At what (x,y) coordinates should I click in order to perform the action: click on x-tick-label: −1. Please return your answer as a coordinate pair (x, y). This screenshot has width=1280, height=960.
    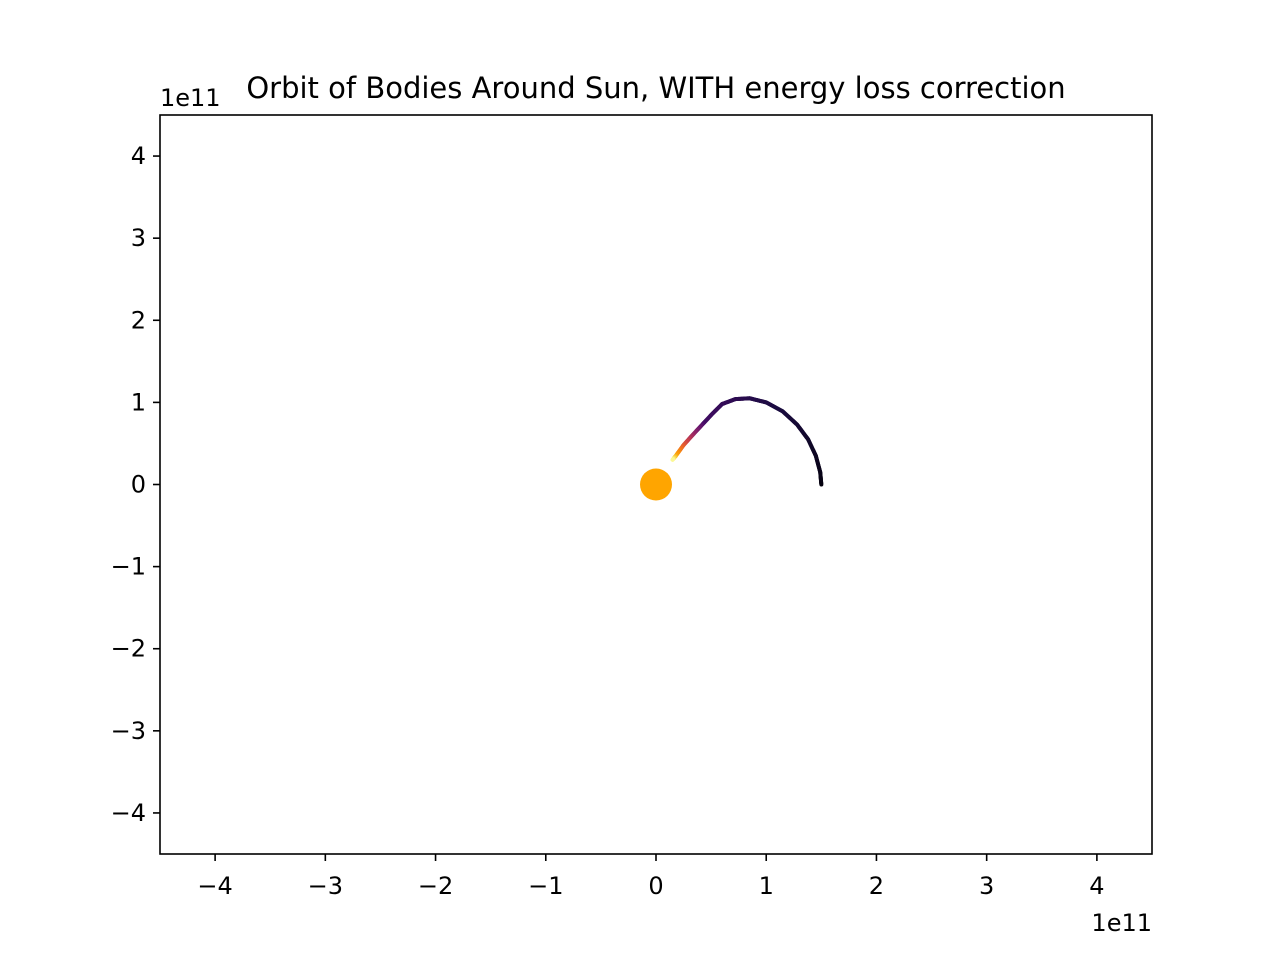
    Looking at the image, I should click on (545, 886).